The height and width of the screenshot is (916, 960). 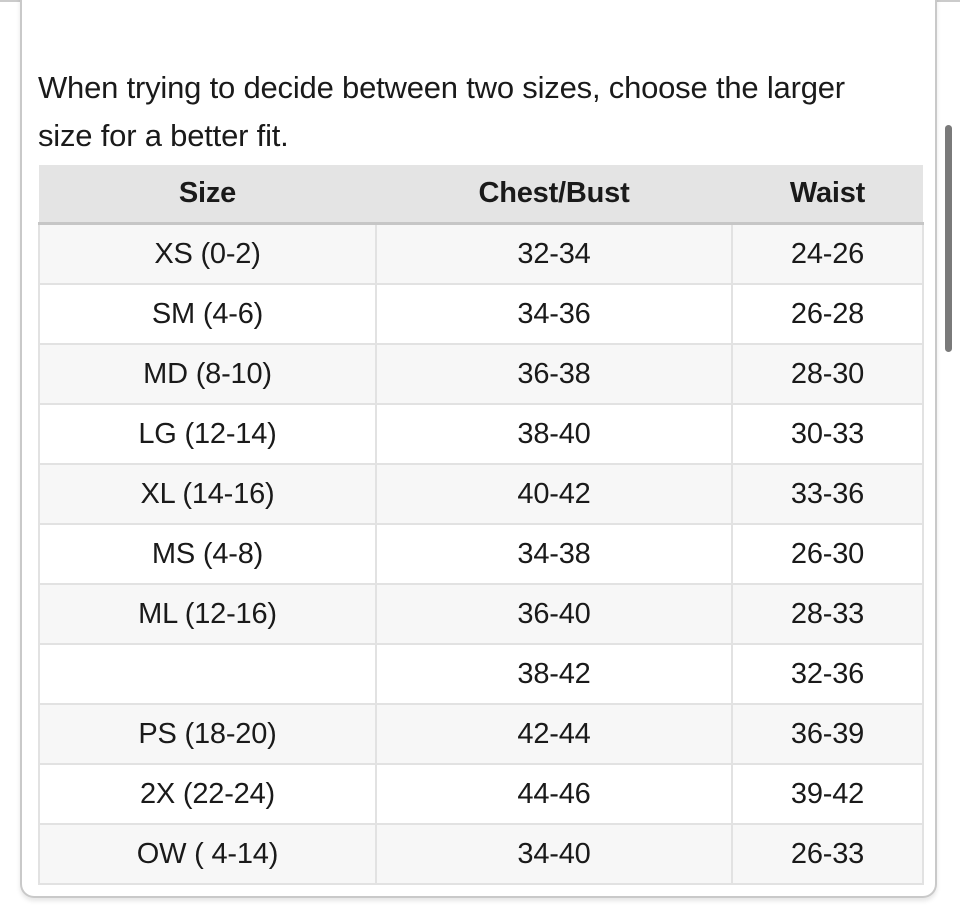 What do you see at coordinates (827, 494) in the screenshot?
I see `waist-cell: 33-36` at bounding box center [827, 494].